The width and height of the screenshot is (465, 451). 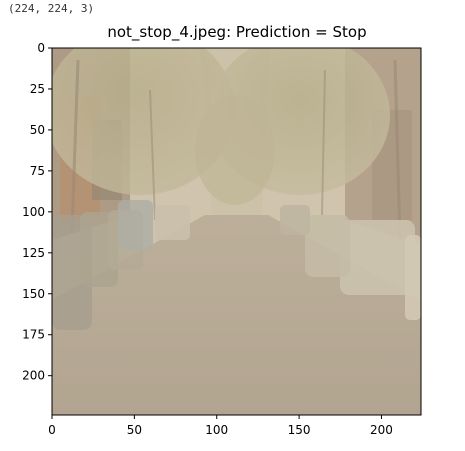 What do you see at coordinates (33, 376) in the screenshot?
I see `y-tick-label: 200` at bounding box center [33, 376].